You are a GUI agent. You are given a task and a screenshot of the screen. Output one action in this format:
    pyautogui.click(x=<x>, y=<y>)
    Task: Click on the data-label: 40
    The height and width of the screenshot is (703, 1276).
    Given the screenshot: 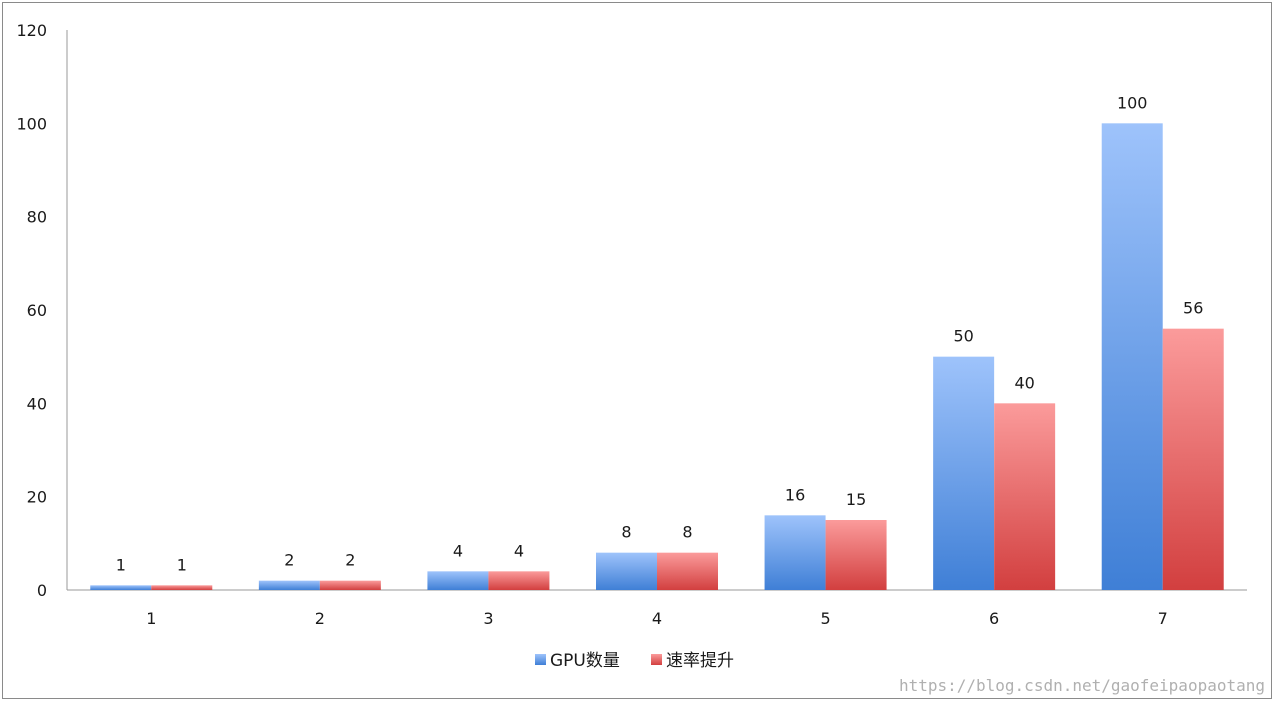 What is the action you would take?
    pyautogui.click(x=1024, y=382)
    